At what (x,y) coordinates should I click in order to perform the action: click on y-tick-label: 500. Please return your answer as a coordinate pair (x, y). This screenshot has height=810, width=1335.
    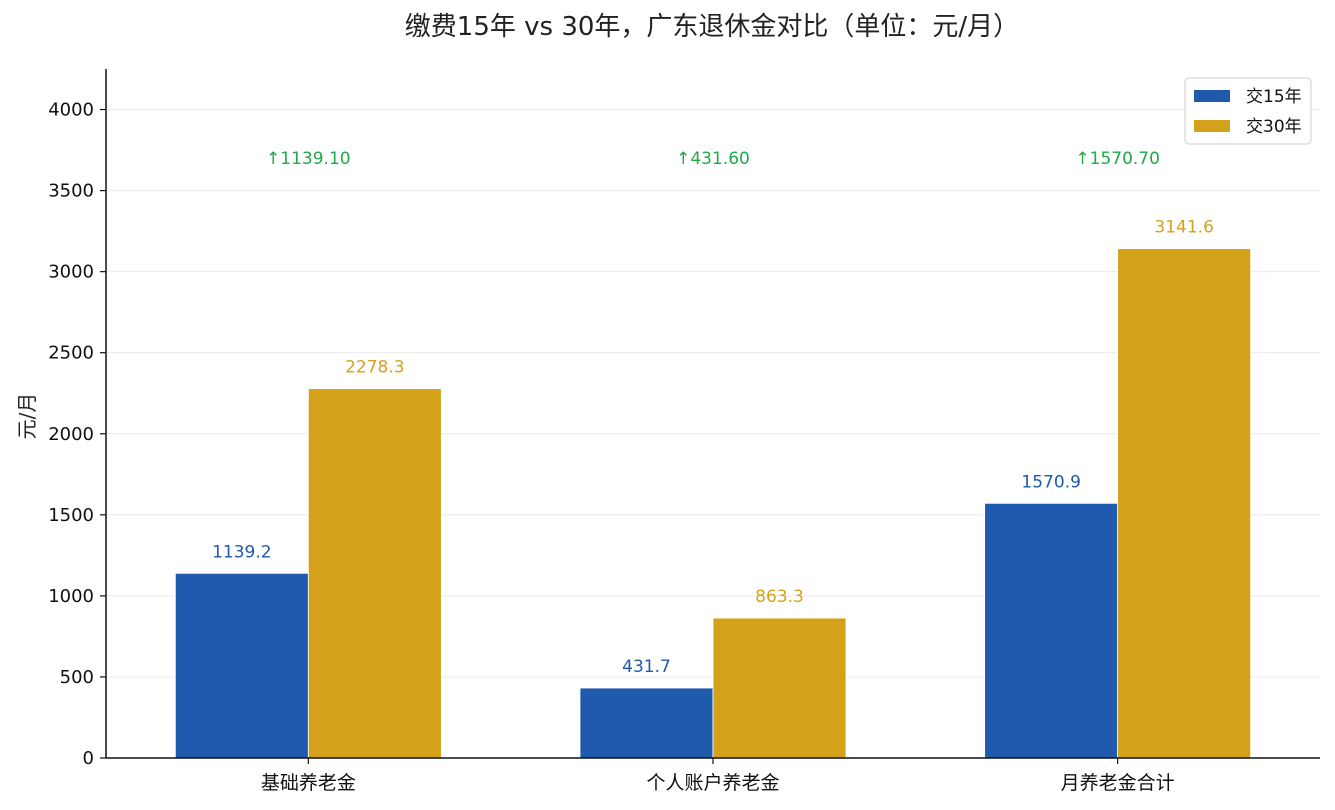
    Looking at the image, I should click on (77, 677).